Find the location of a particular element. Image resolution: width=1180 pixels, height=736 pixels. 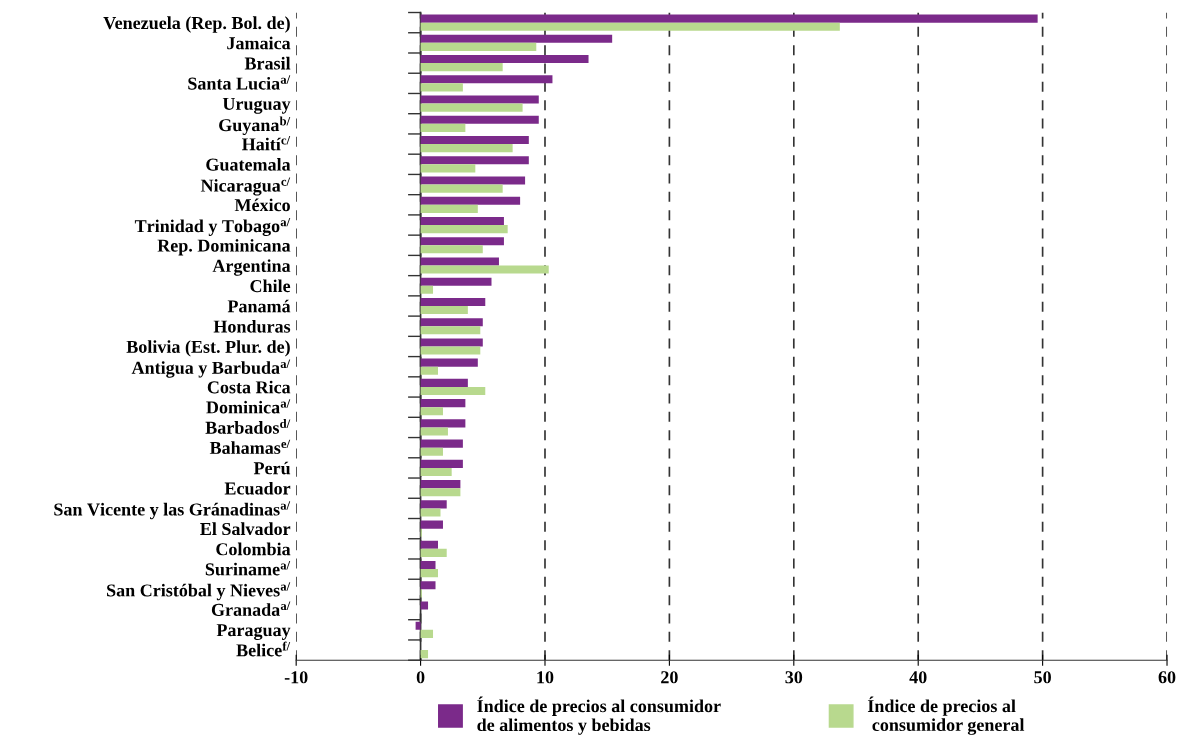

y-tick-label: Trinidad y Tobago$^{a/}$ is located at coordinates (212, 227).